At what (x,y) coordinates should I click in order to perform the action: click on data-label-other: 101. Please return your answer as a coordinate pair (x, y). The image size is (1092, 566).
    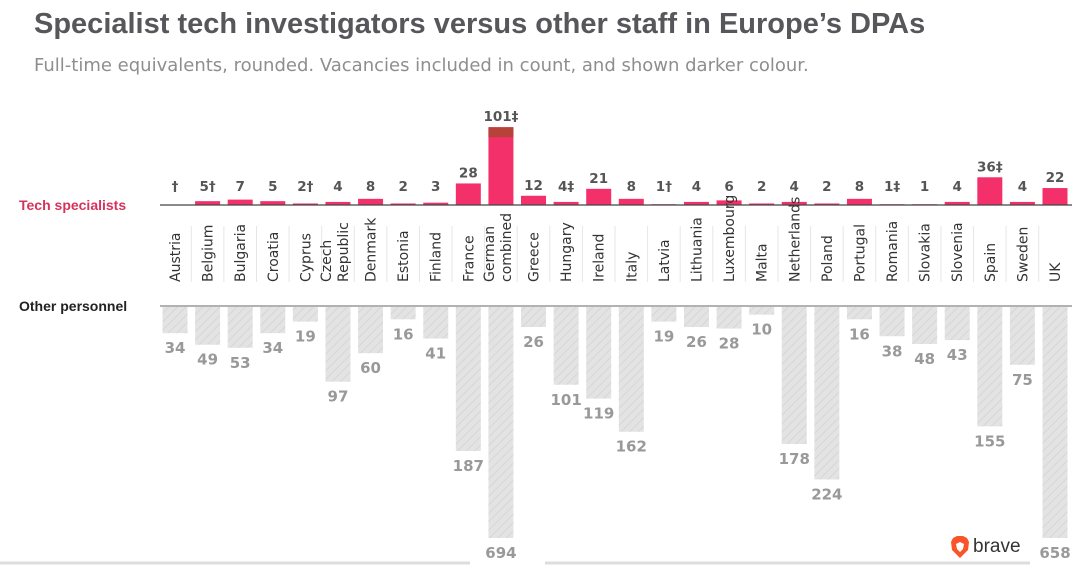
    Looking at the image, I should click on (565, 400).